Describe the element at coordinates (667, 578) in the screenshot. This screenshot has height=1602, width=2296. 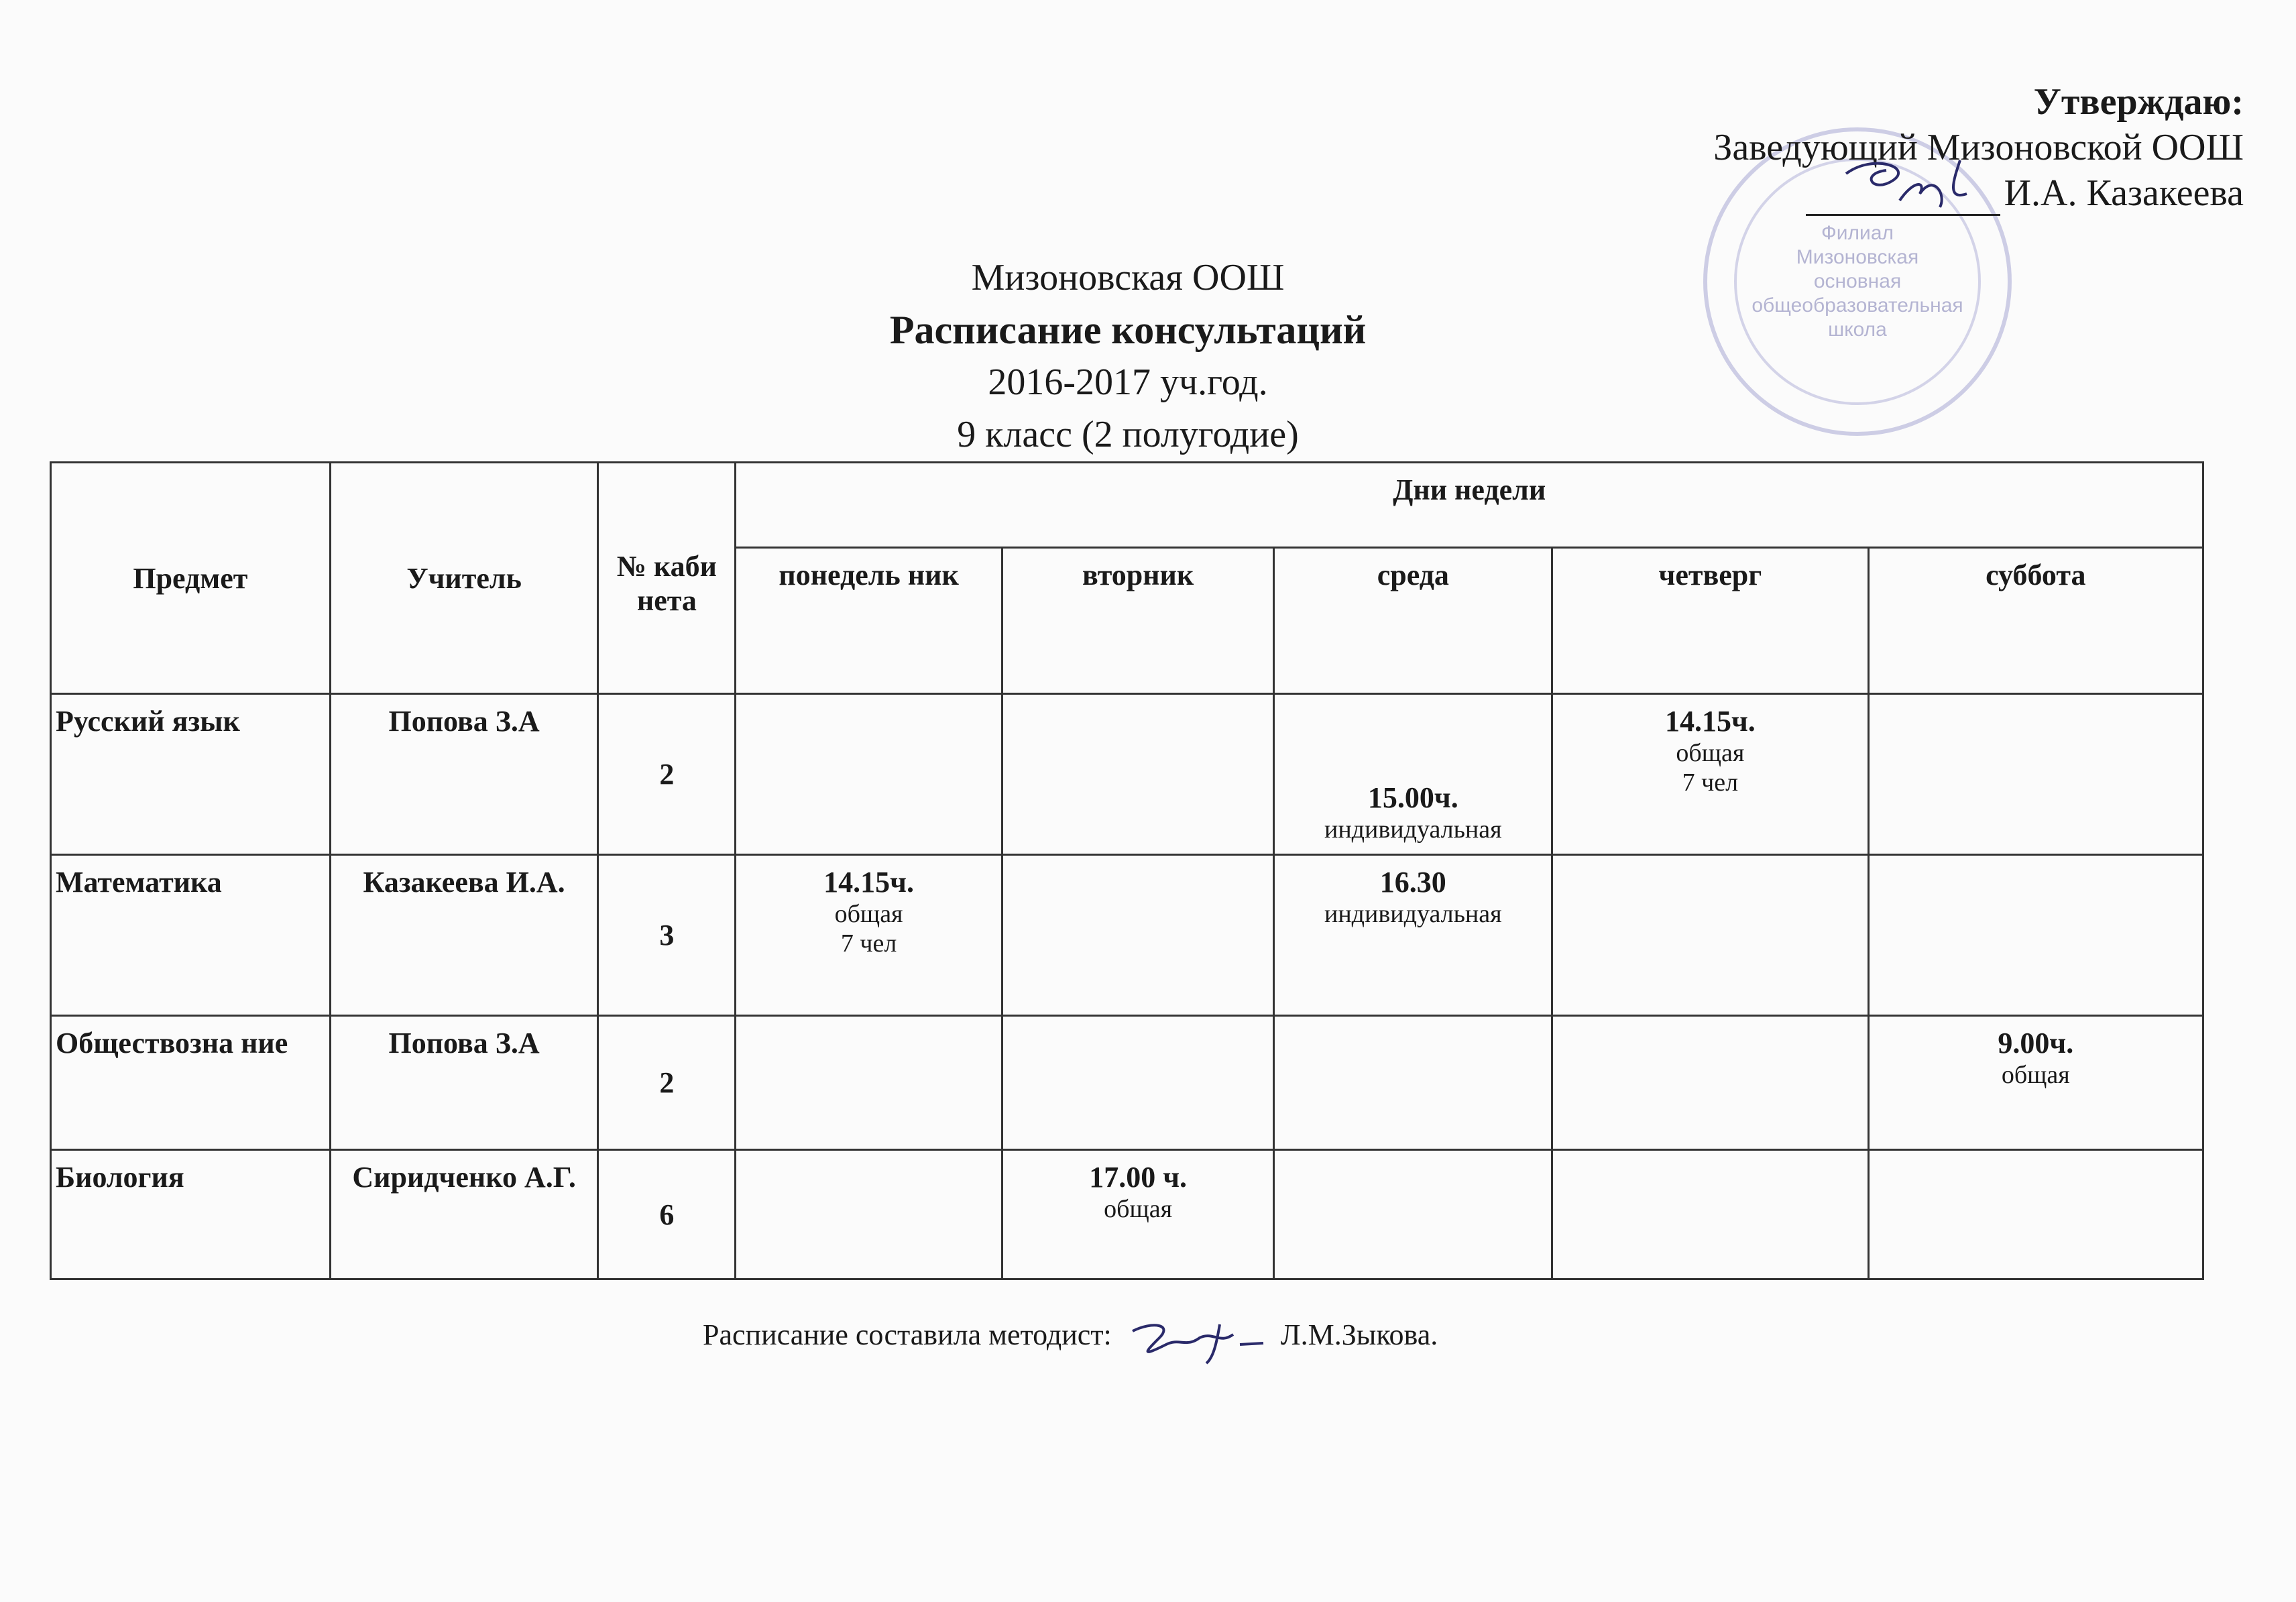
I see `header-room: № каби нета` at that location.